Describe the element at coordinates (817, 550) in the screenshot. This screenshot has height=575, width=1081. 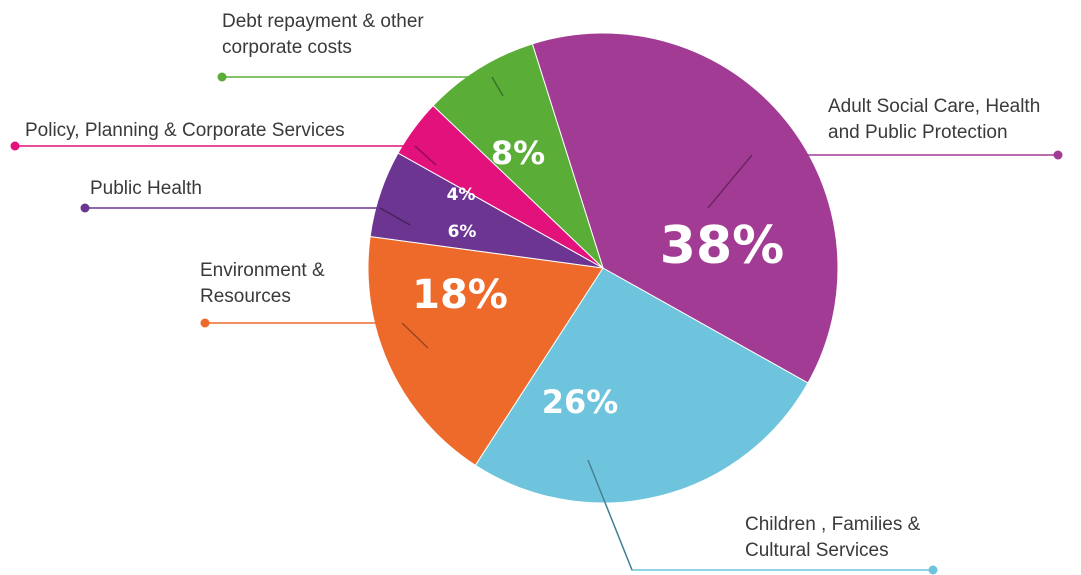
I see `category-label-line: Cultural Services` at that location.